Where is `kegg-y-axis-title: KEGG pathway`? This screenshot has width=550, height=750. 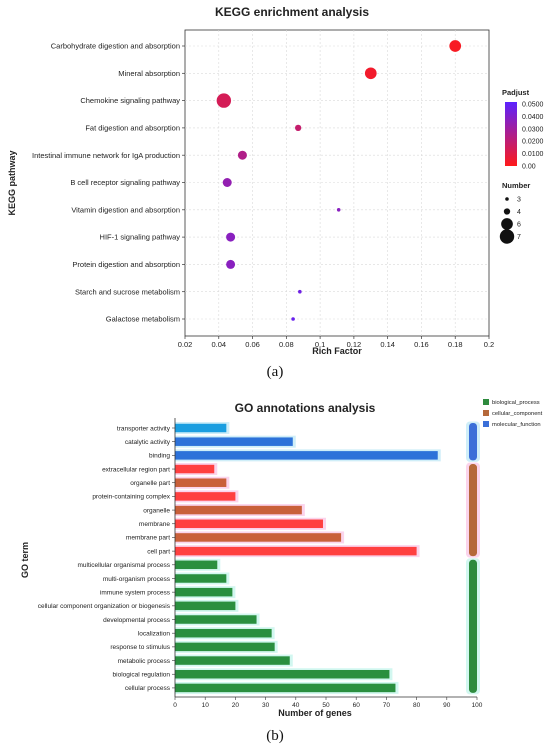
kegg-y-axis-title: KEGG pathway is located at coordinates (12, 182).